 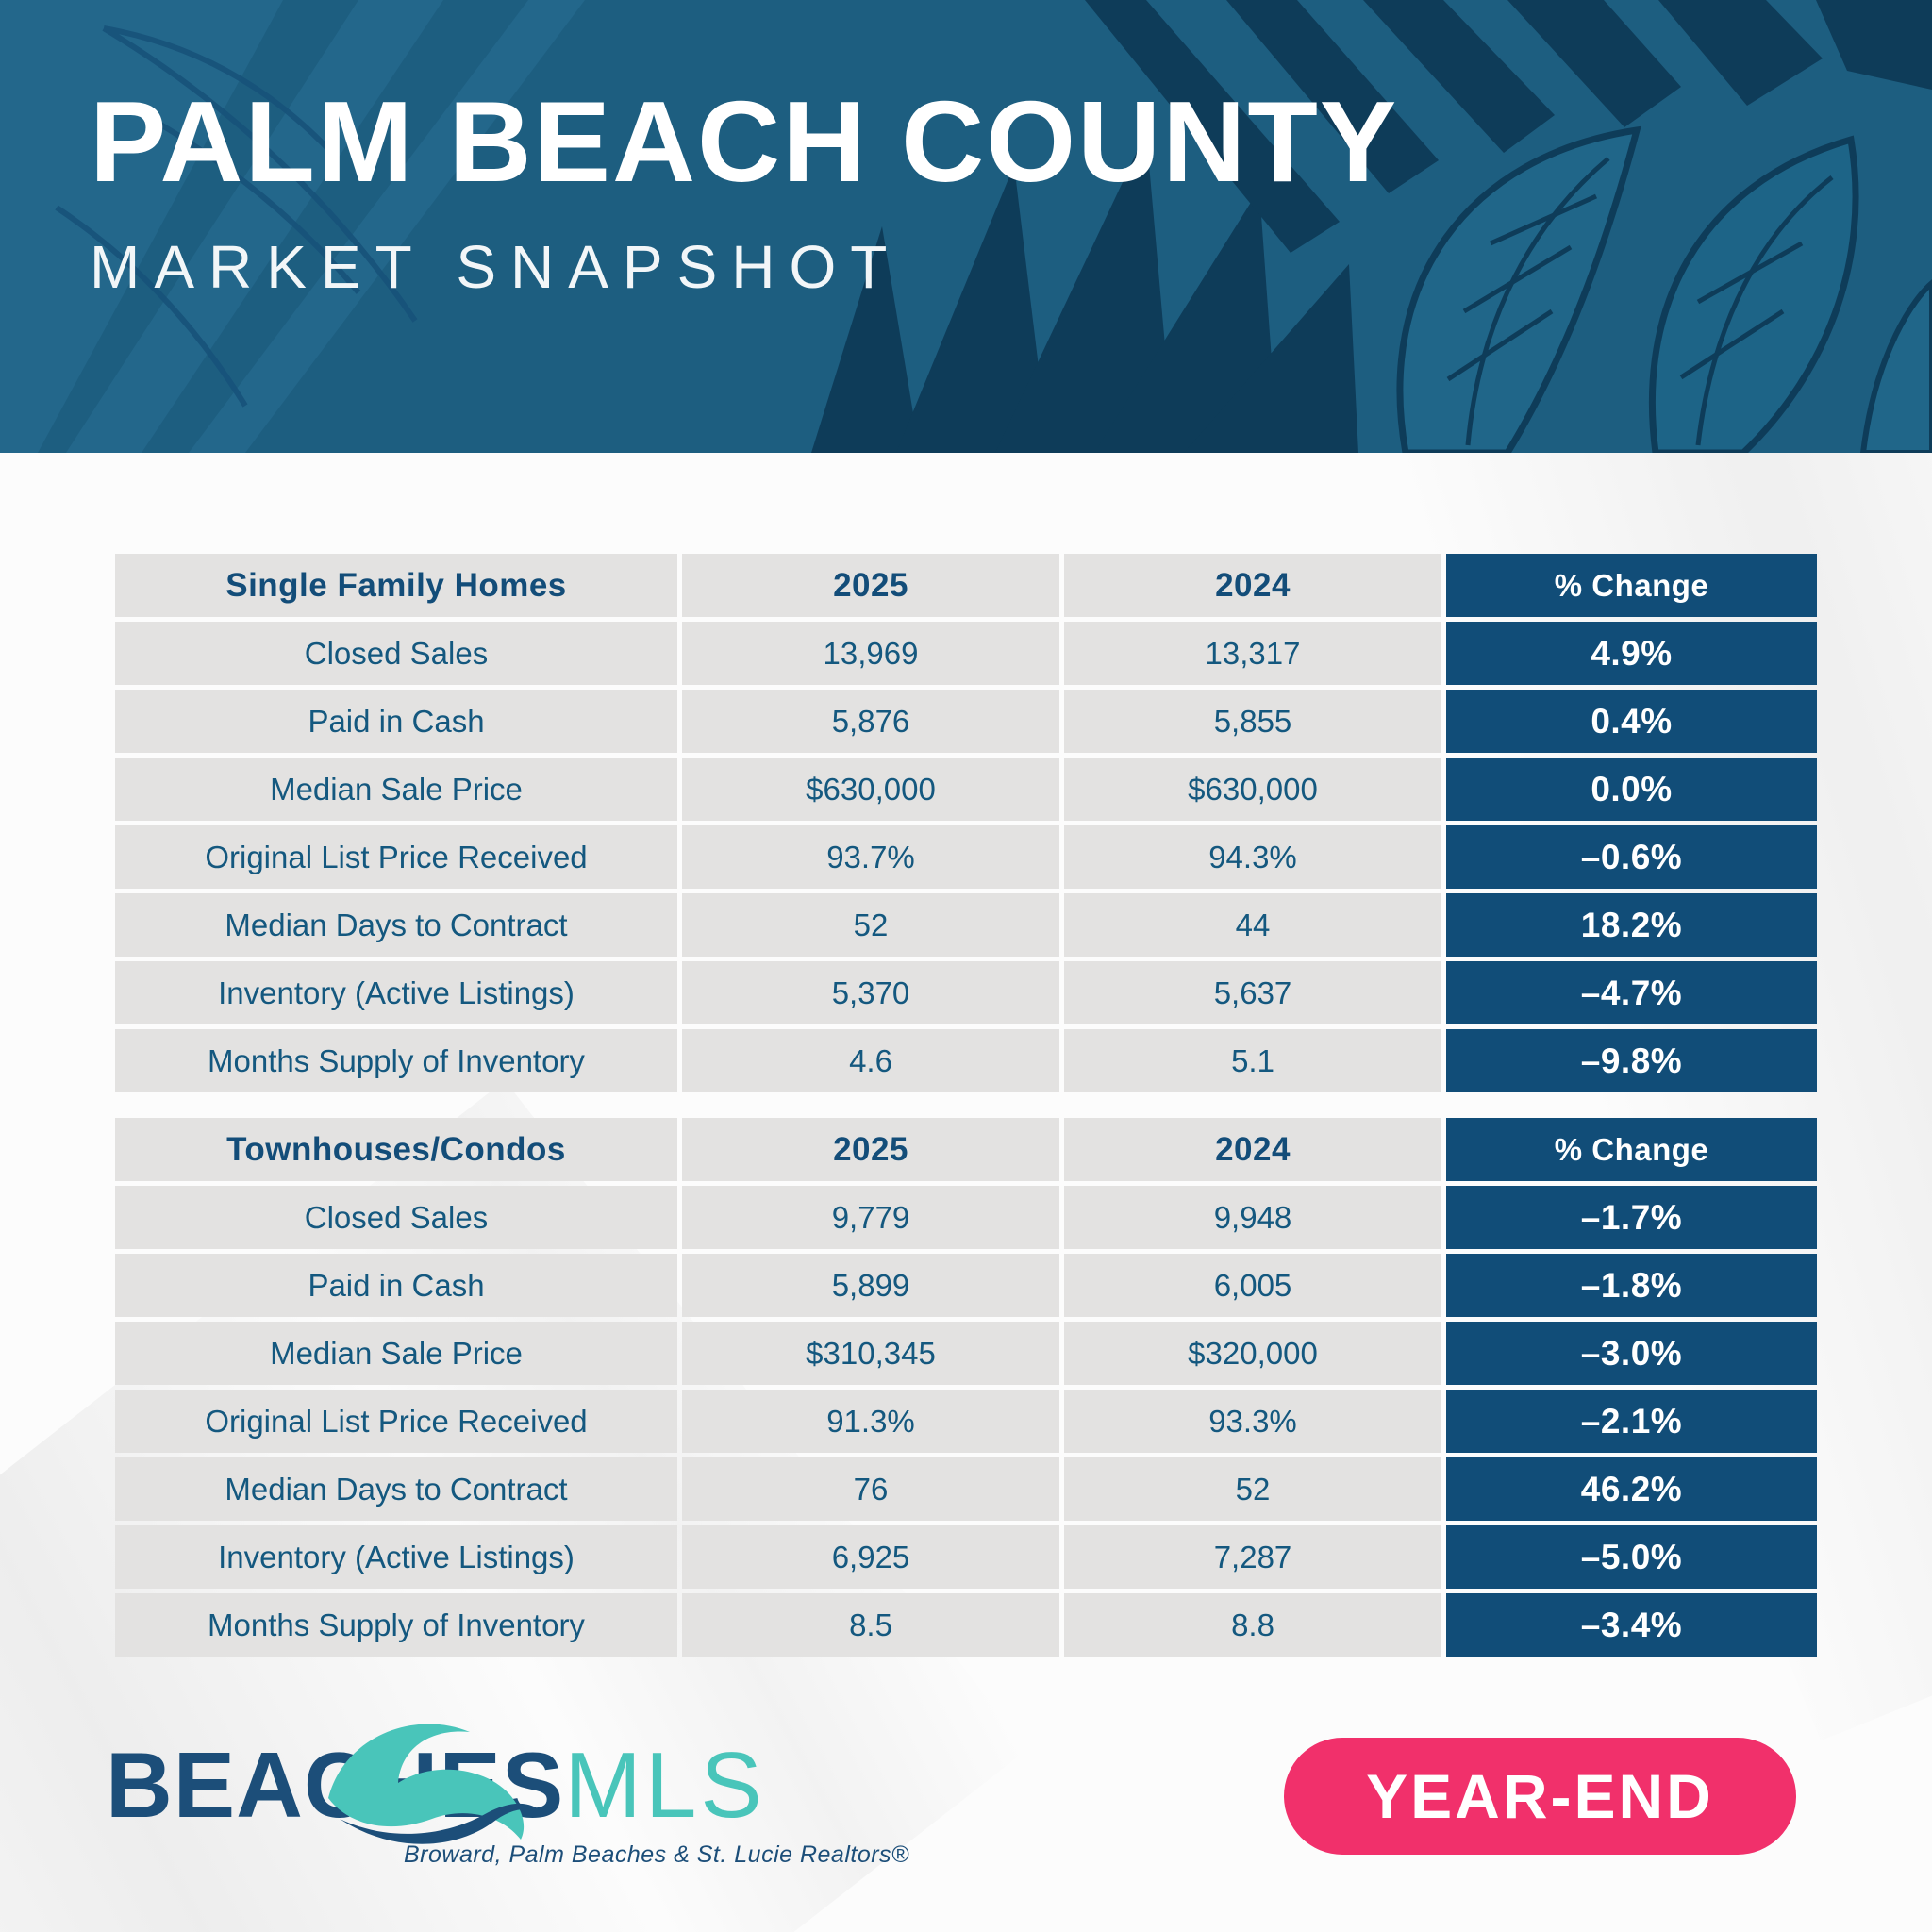 I want to click on page-title: PALM BEACH COUNTY, so click(x=745, y=141).